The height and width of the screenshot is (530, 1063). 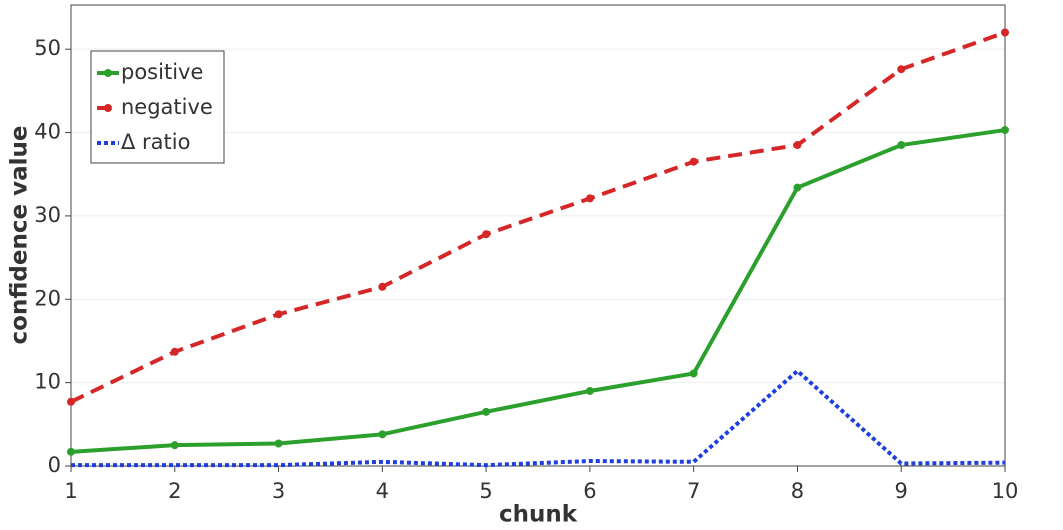 I want to click on y-tick-label: 20, so click(x=47, y=298).